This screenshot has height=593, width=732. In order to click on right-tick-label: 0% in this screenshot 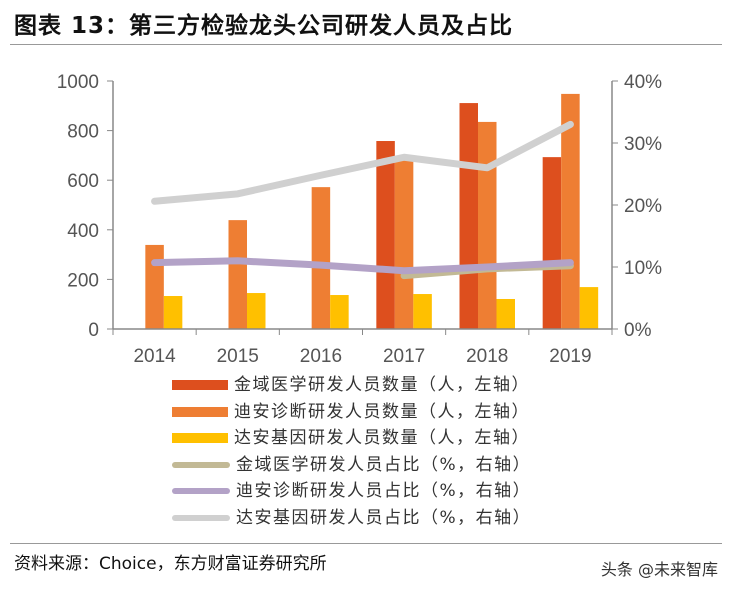, I will do `click(638, 330)`.